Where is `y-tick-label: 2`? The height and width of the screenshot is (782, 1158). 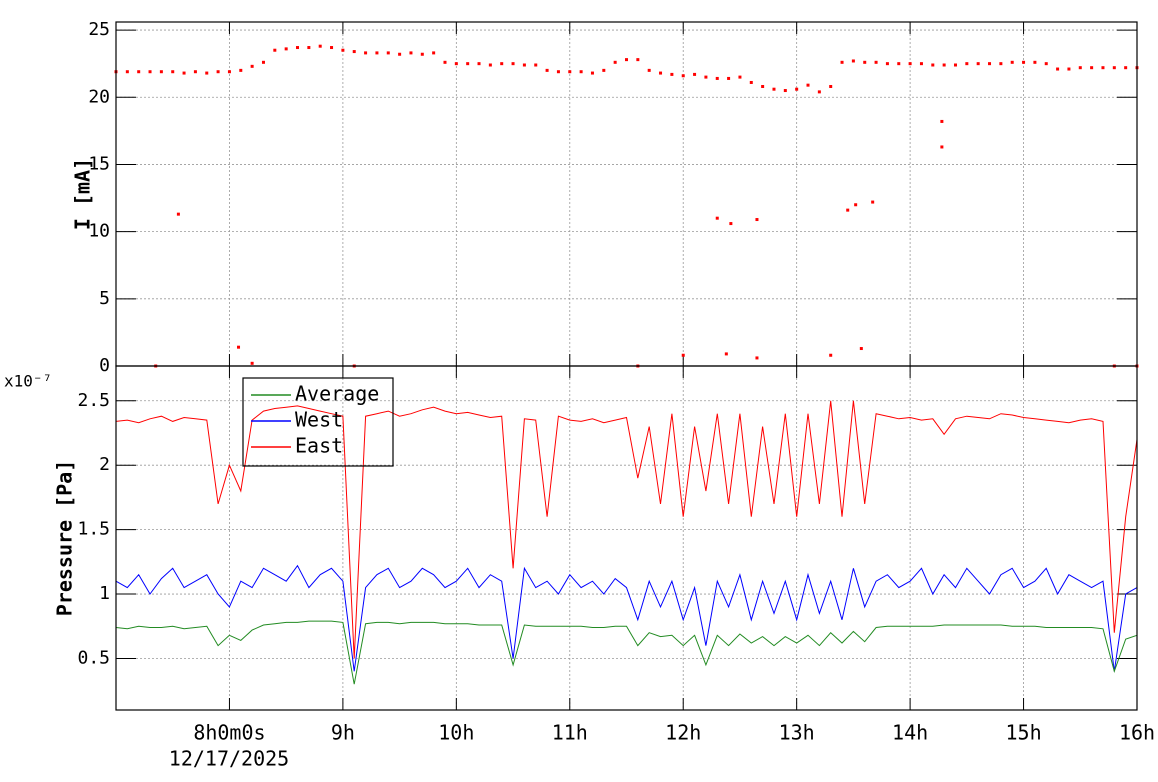
y-tick-label: 2 is located at coordinates (104, 464).